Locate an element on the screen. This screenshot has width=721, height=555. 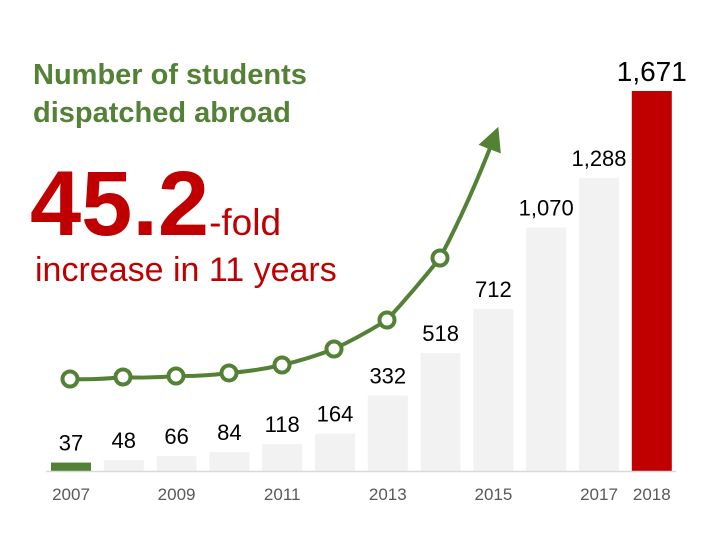
x-tick-2011: 2011 is located at coordinates (282, 494).